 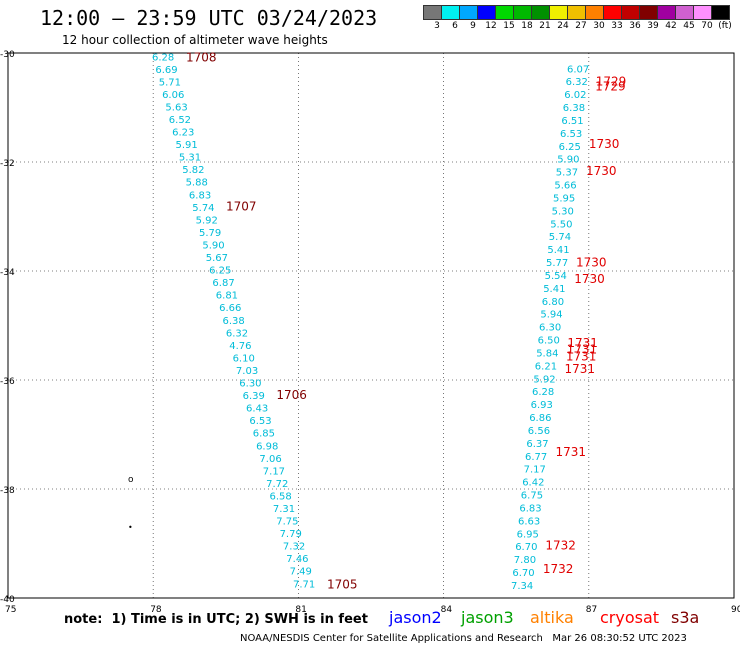 What do you see at coordinates (542, 405) in the screenshot?
I see `wave-height-value: 6.93` at bounding box center [542, 405].